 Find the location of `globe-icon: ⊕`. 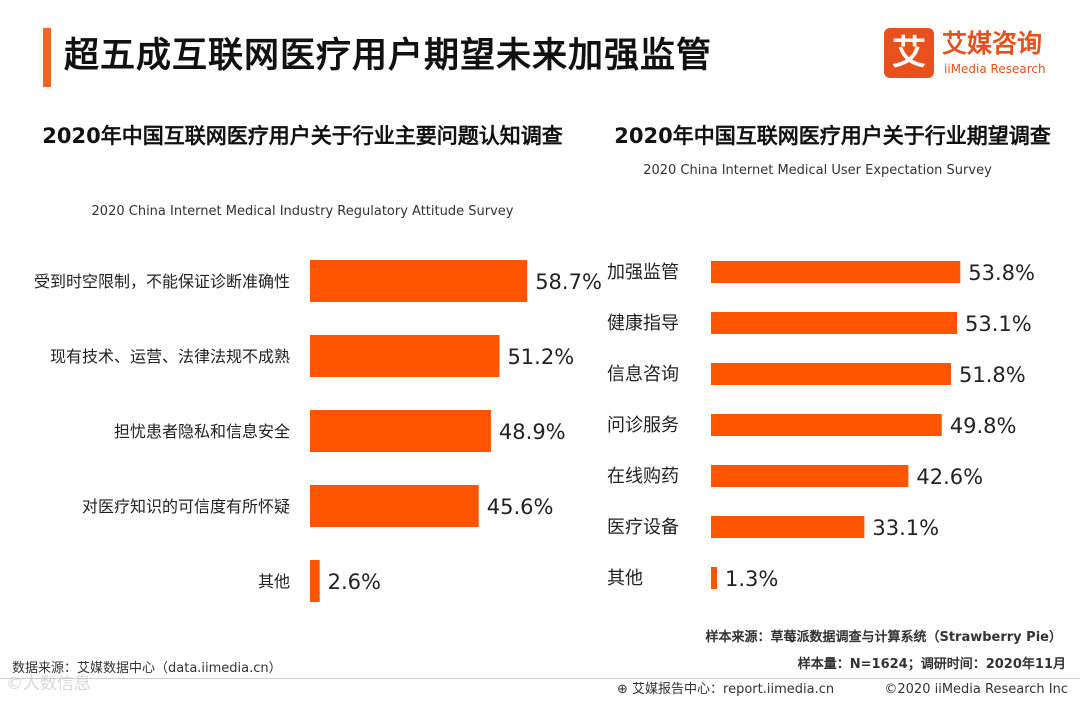

globe-icon: ⊕ is located at coordinates (622, 689).